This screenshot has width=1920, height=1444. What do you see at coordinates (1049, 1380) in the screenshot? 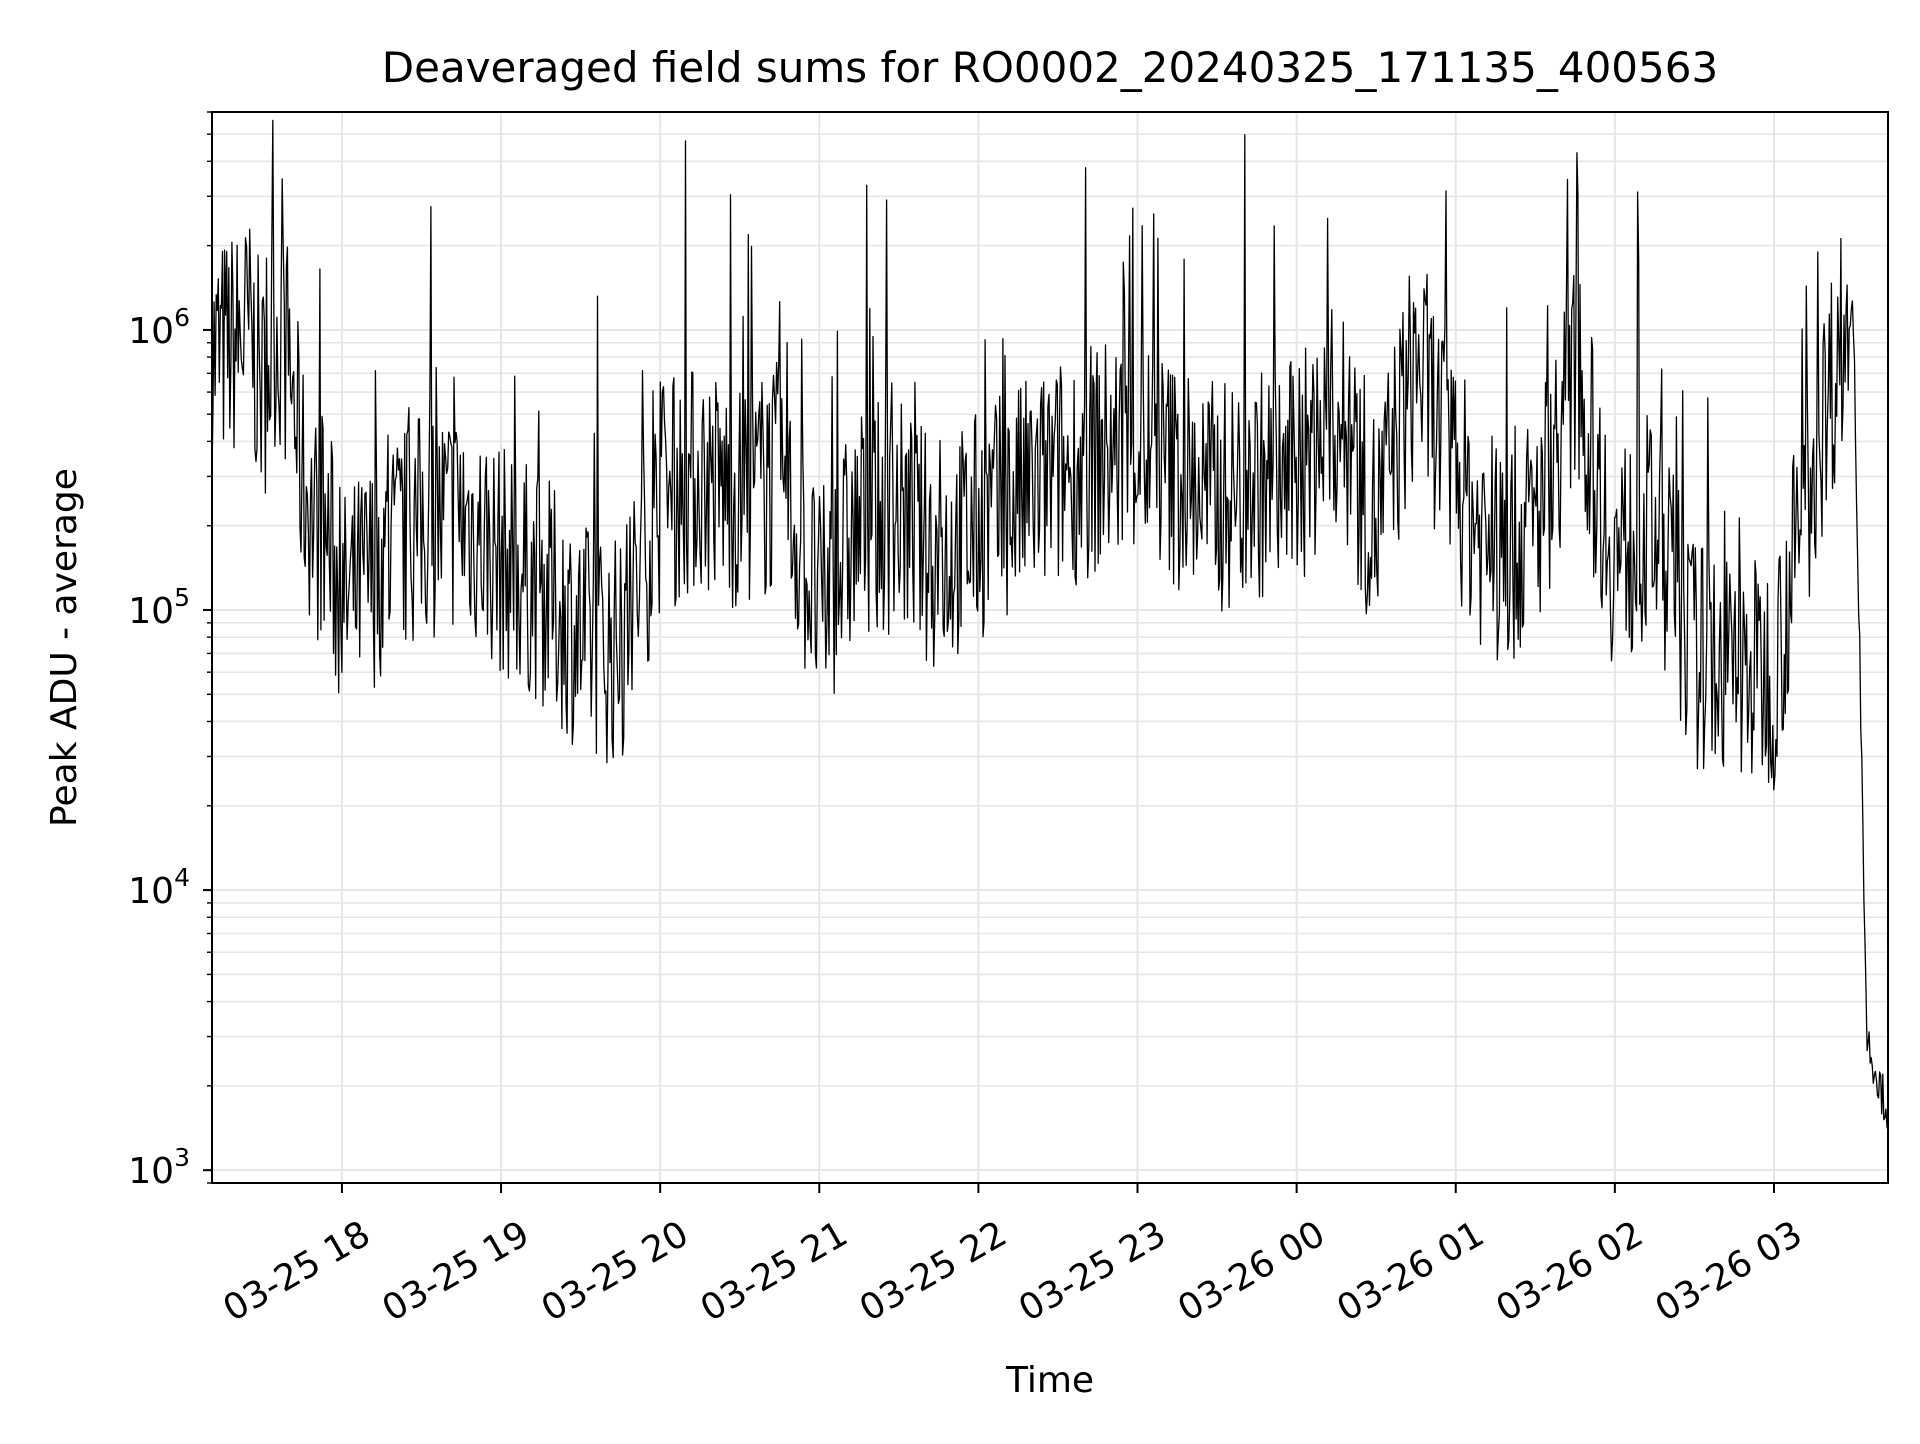
I see `x-axis-label: Time` at bounding box center [1049, 1380].